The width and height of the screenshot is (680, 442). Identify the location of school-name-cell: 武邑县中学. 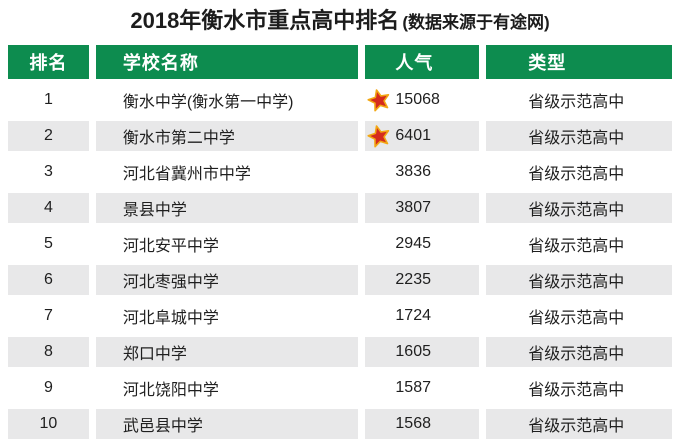
(227, 424).